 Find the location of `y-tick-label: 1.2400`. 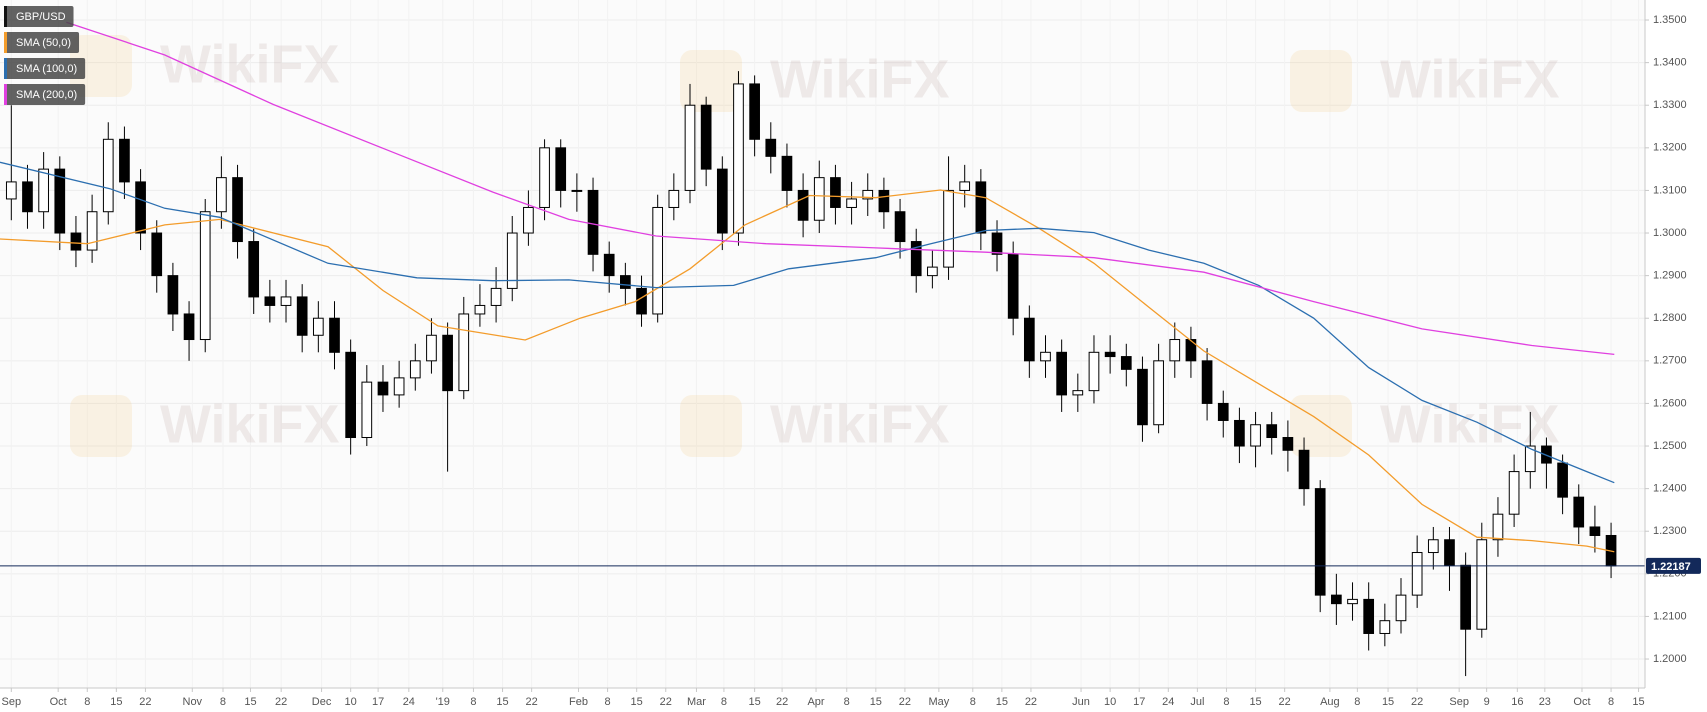

y-tick-label: 1.2400 is located at coordinates (1670, 489).